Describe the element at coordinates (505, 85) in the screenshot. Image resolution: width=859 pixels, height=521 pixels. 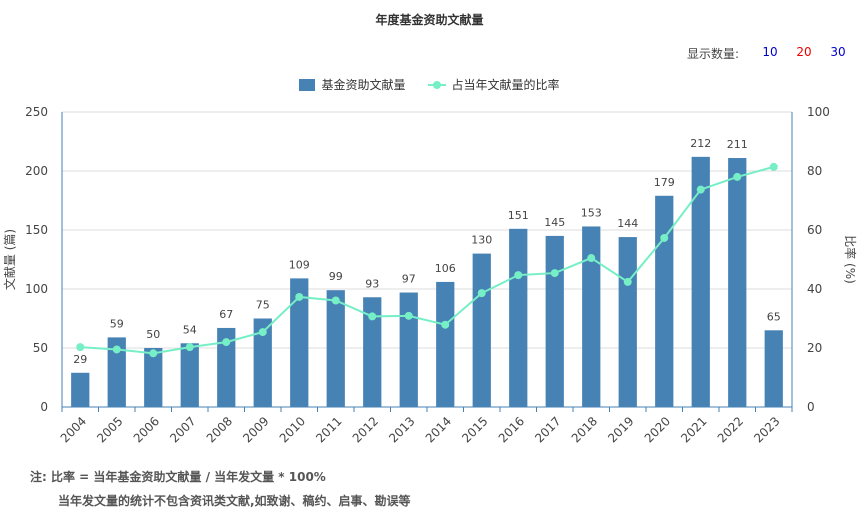
I see `legend-line-label: 占当年文献量的比率` at that location.